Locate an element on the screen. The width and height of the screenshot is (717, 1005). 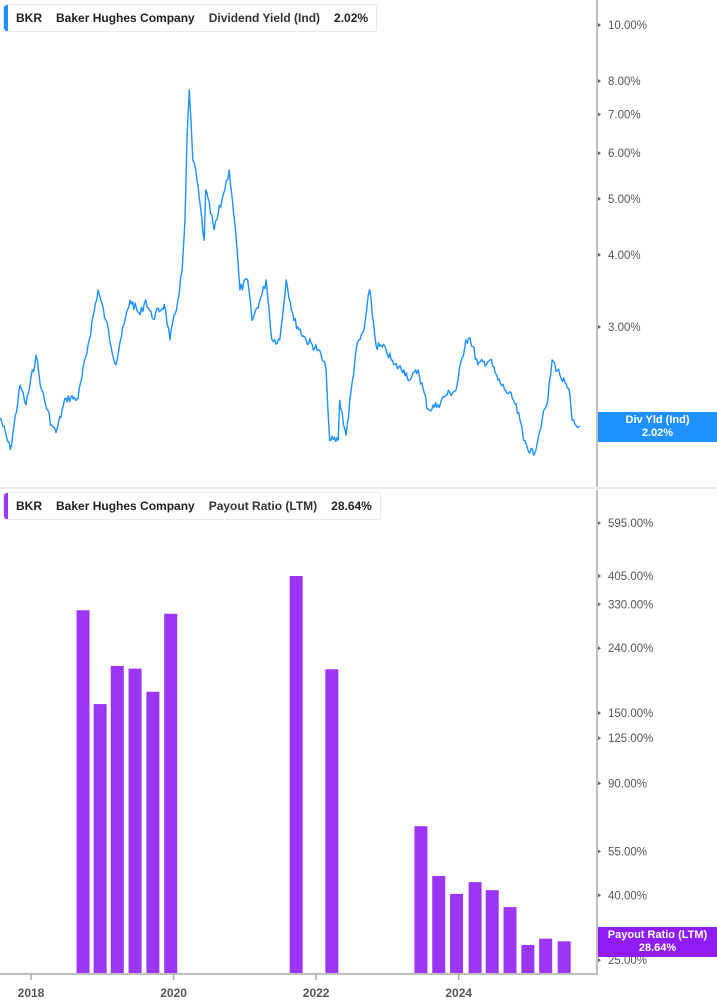
current-yield-tag: Div Yld (Ind) 2.02% is located at coordinates (657, 427).